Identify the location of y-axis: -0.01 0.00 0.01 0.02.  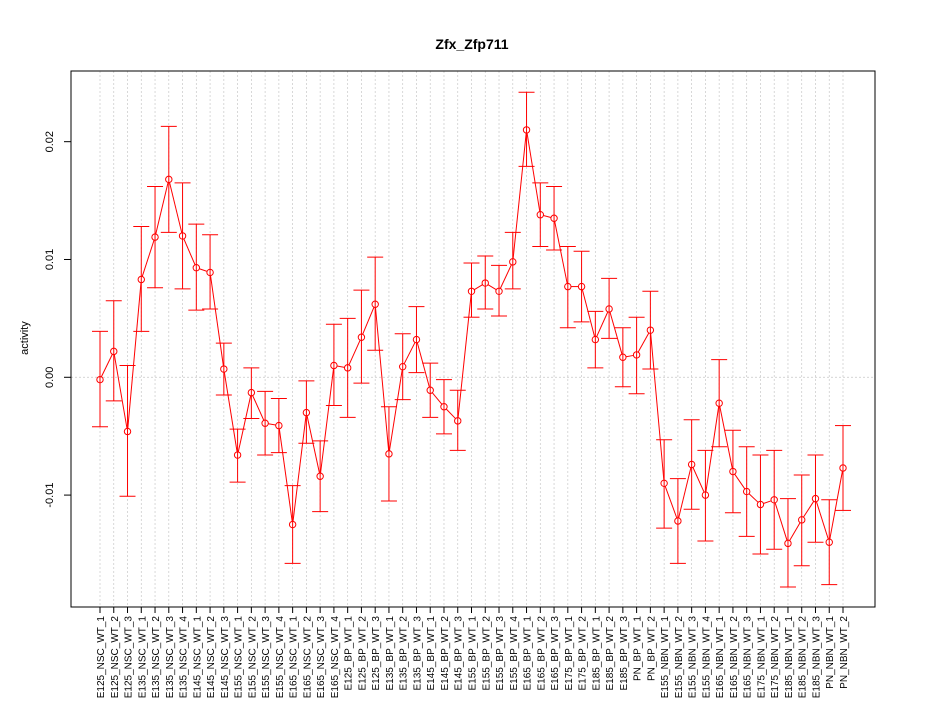
(57, 319).